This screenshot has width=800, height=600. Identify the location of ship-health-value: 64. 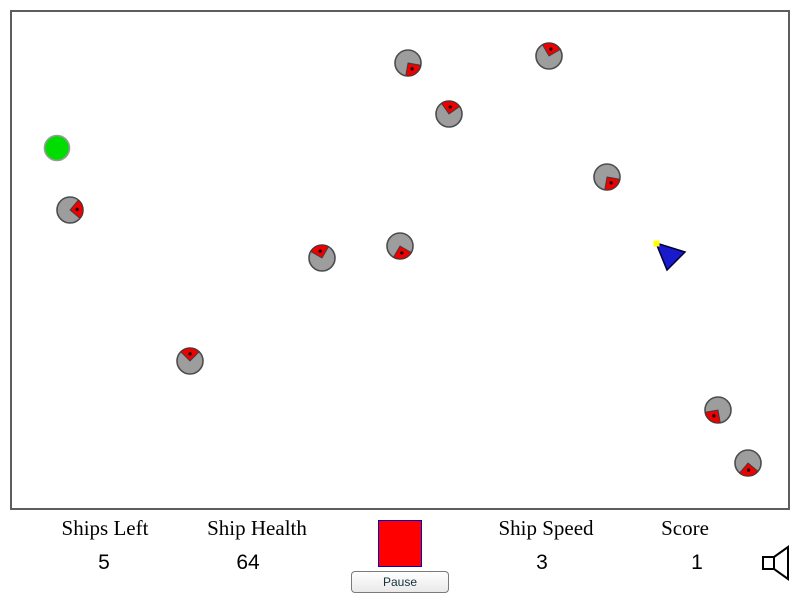
(248, 562).